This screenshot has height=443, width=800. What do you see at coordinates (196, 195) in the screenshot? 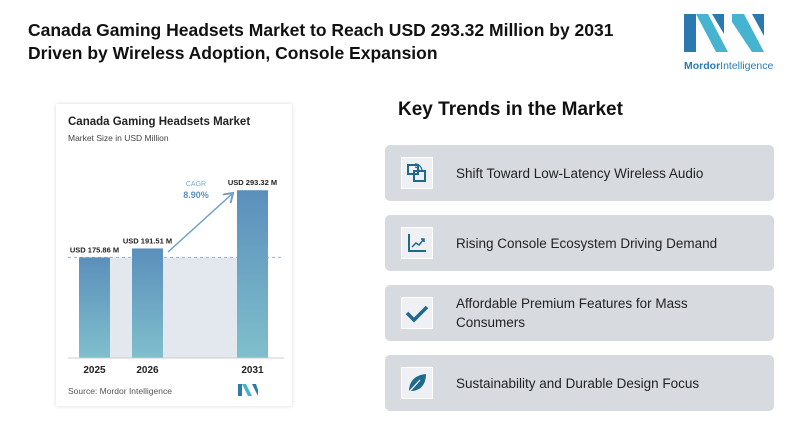
I see `cagr-value: 8.90%` at bounding box center [196, 195].